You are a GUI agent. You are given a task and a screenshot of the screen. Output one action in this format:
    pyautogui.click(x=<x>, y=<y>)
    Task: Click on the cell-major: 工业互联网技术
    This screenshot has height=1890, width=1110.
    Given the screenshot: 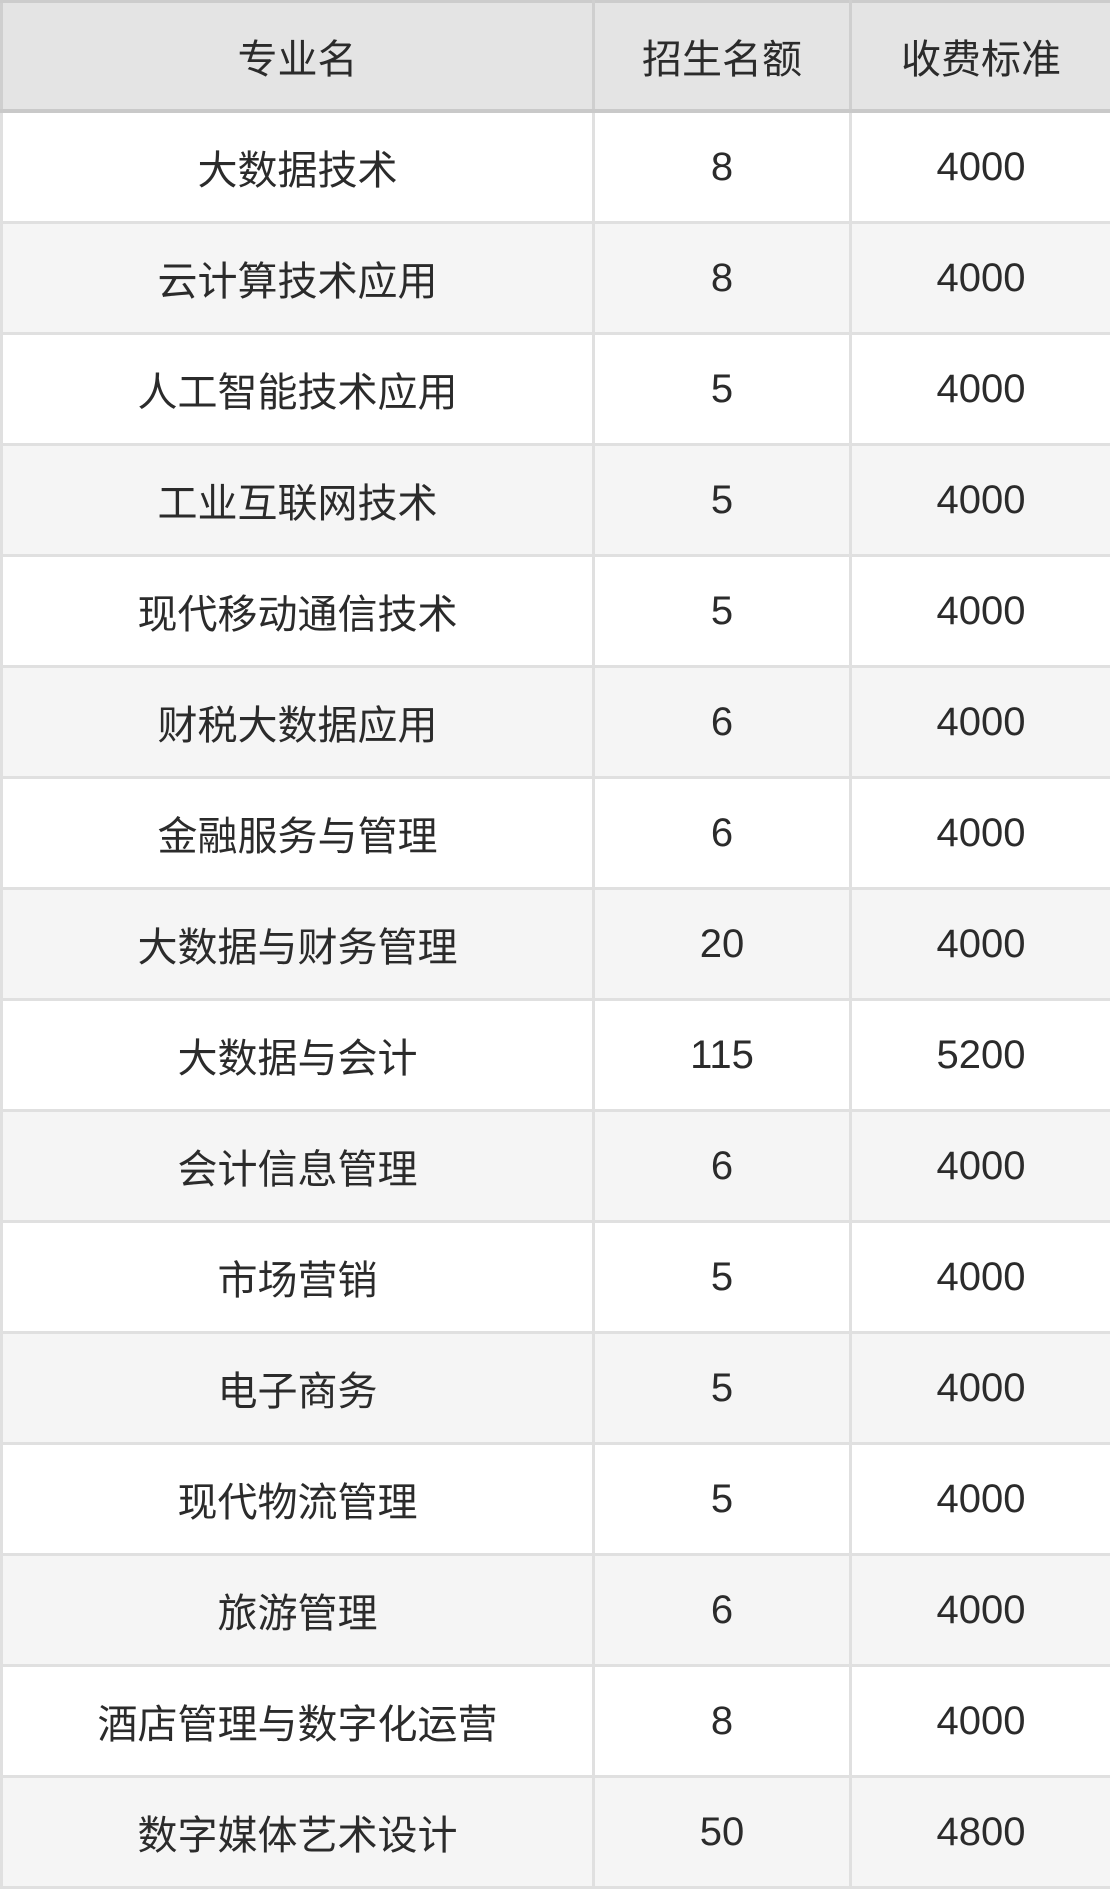 What is the action you would take?
    pyautogui.click(x=297, y=500)
    